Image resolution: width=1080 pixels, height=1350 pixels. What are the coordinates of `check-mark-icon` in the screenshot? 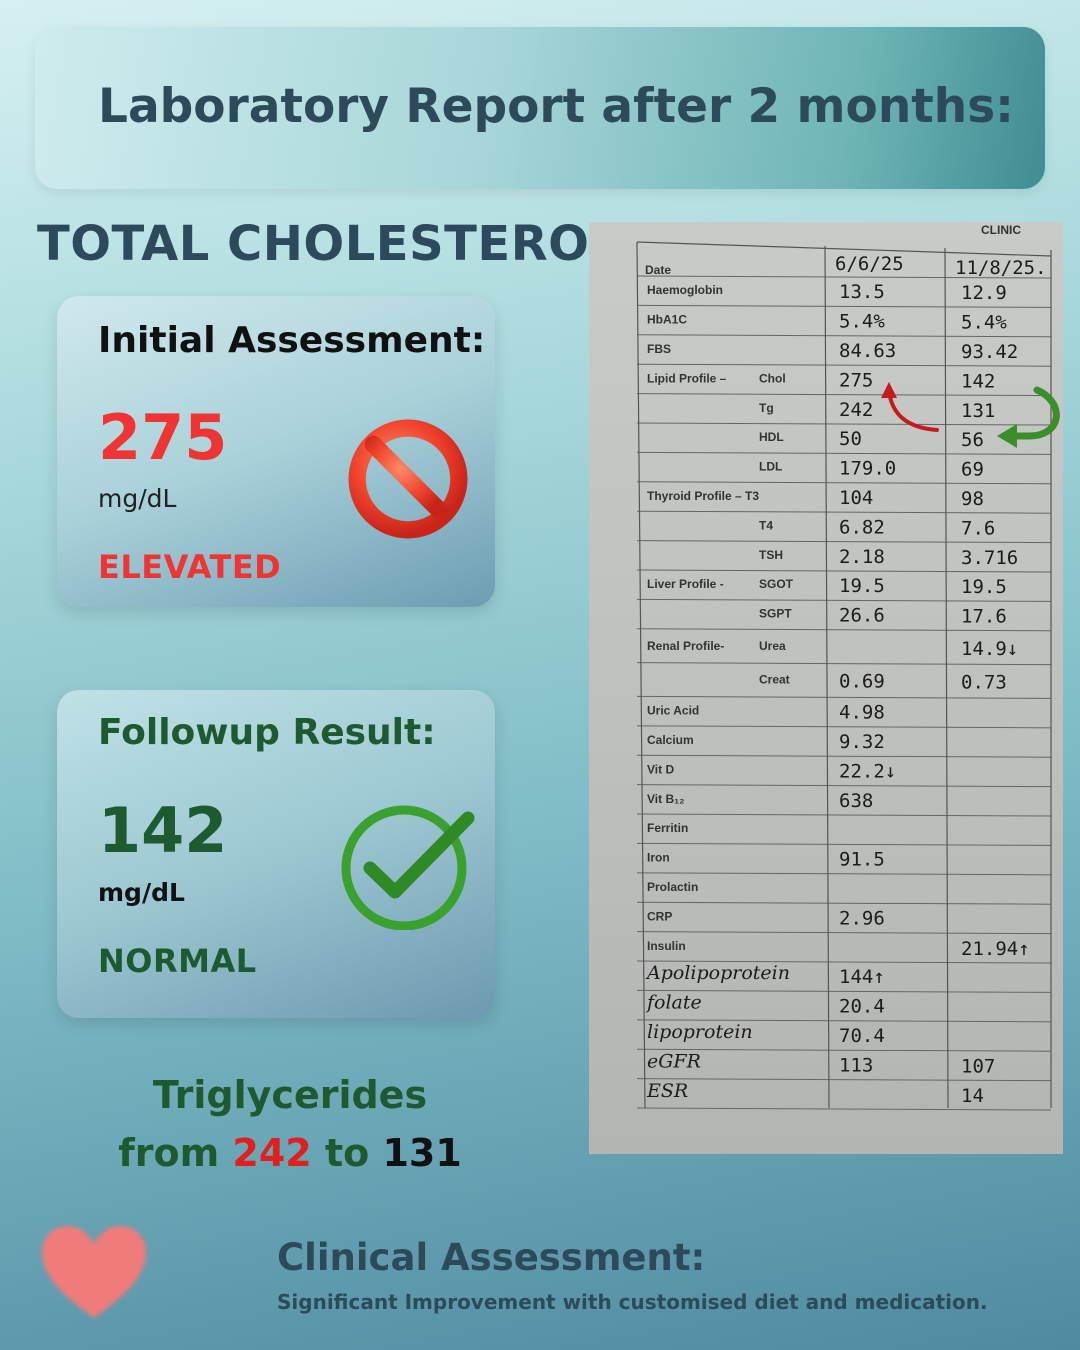 It's located at (408, 867).